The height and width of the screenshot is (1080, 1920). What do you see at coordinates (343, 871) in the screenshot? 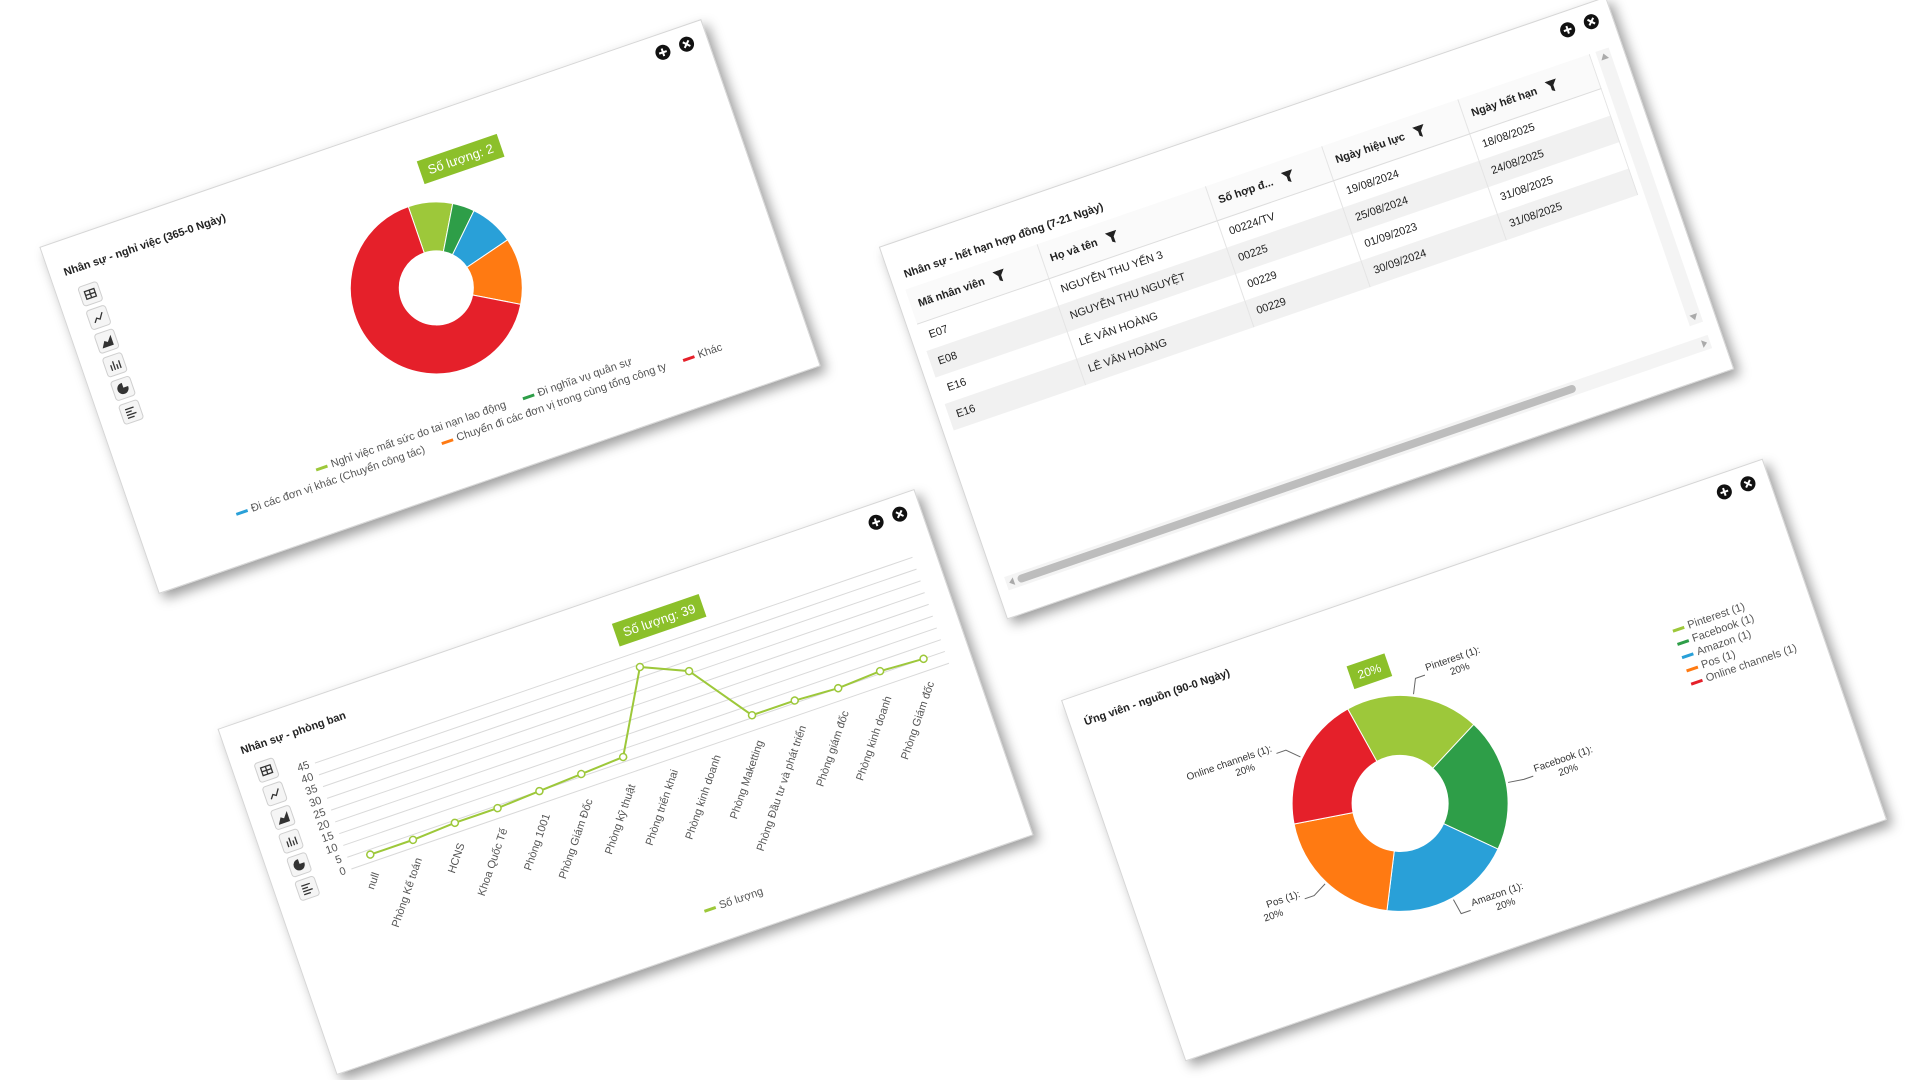
I see `y-tick-label: 0` at bounding box center [343, 871].